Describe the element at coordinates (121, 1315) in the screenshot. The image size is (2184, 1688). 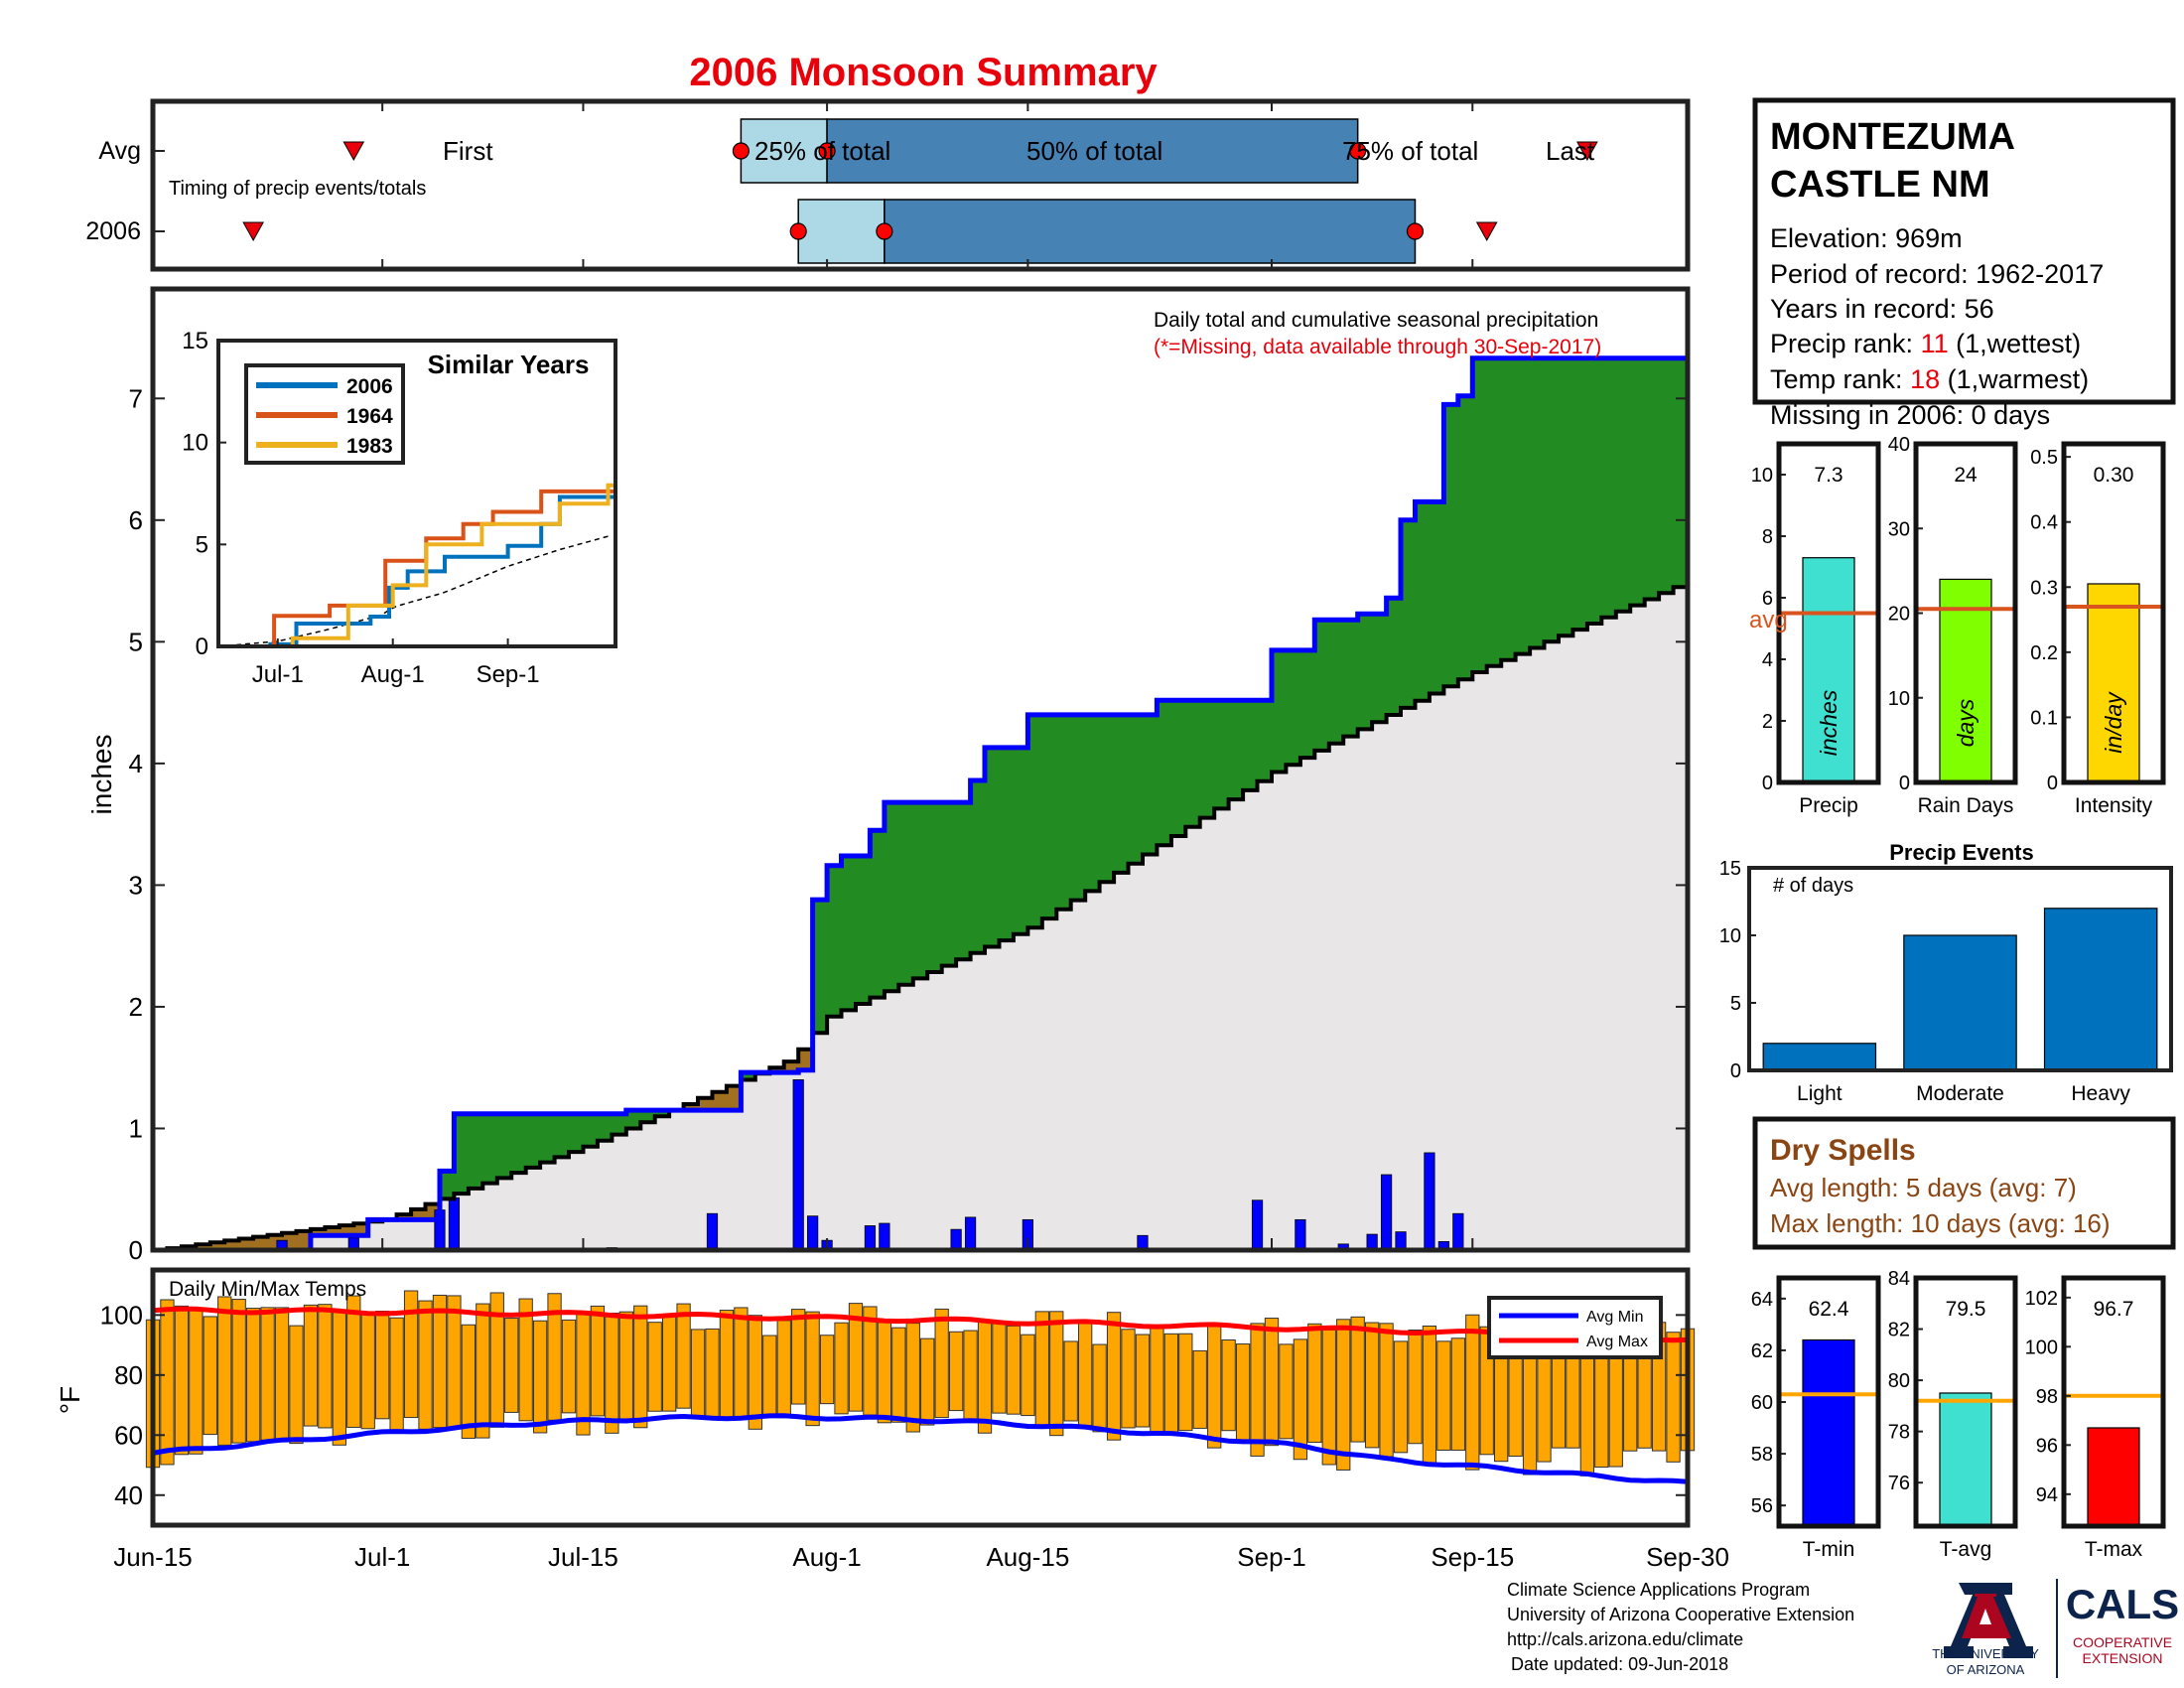
I see `temp-y-tick-label: 100` at that location.